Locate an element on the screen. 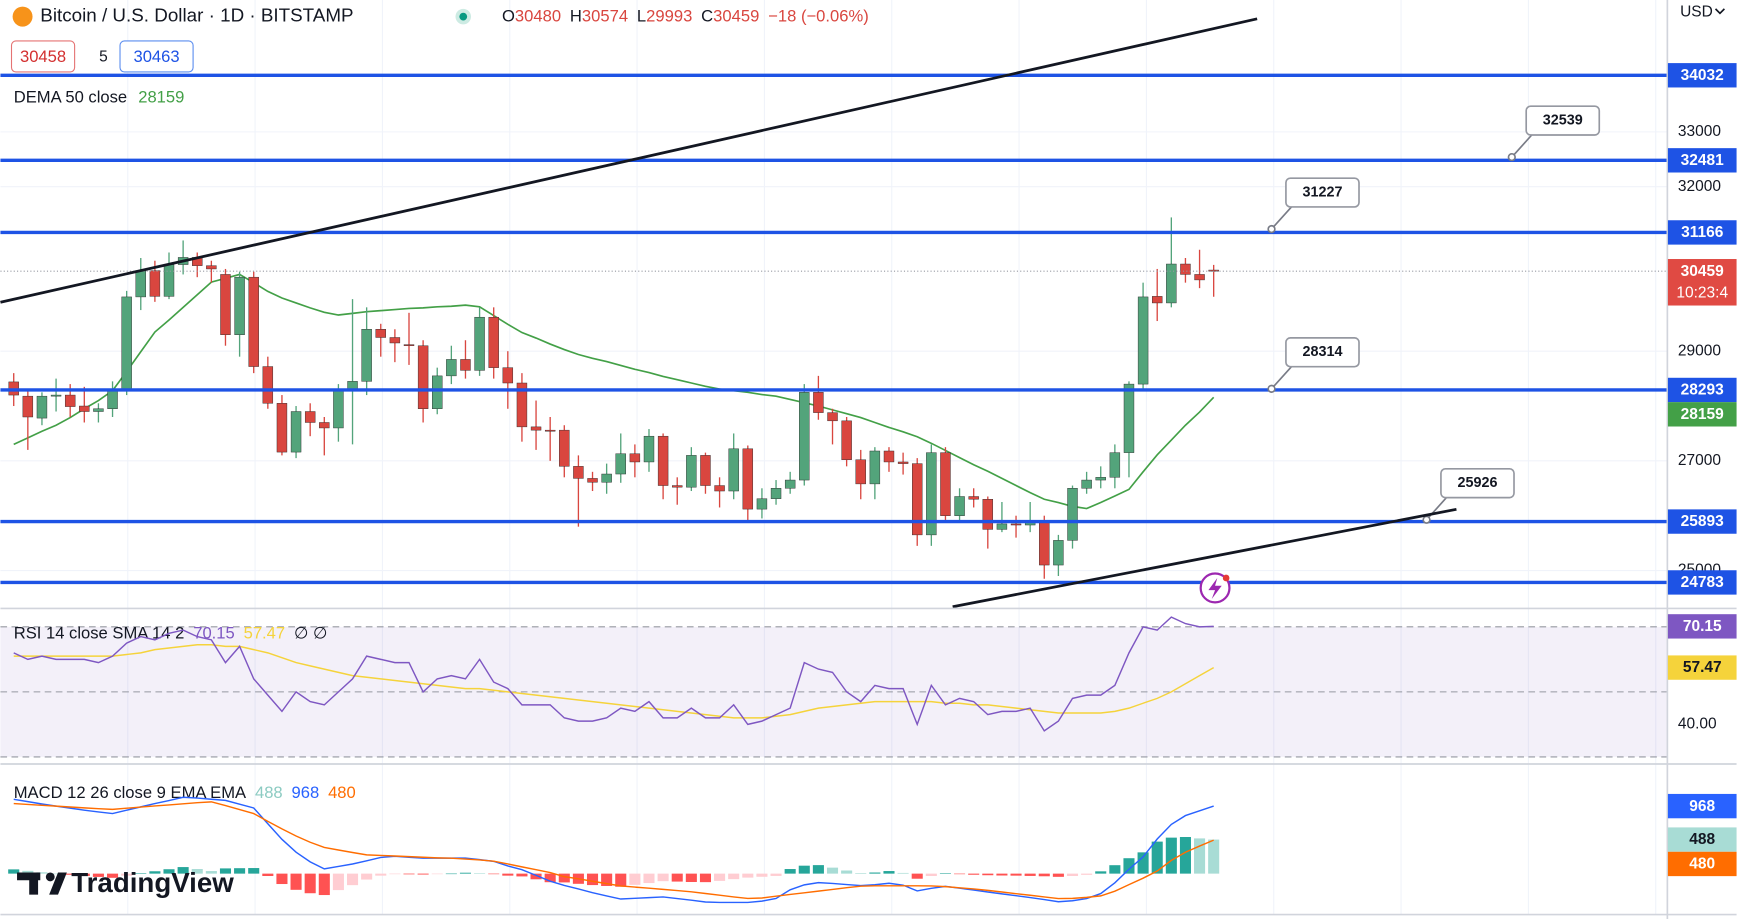  axis-badge-label: 480 is located at coordinates (1702, 864).